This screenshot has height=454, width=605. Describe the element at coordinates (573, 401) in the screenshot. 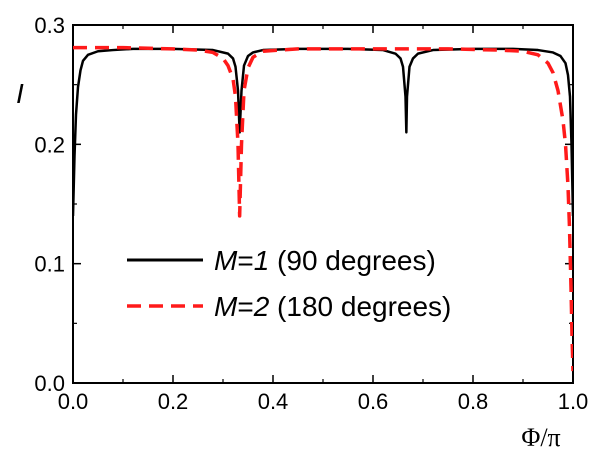

I see `x-tick-label: 1.0` at that location.